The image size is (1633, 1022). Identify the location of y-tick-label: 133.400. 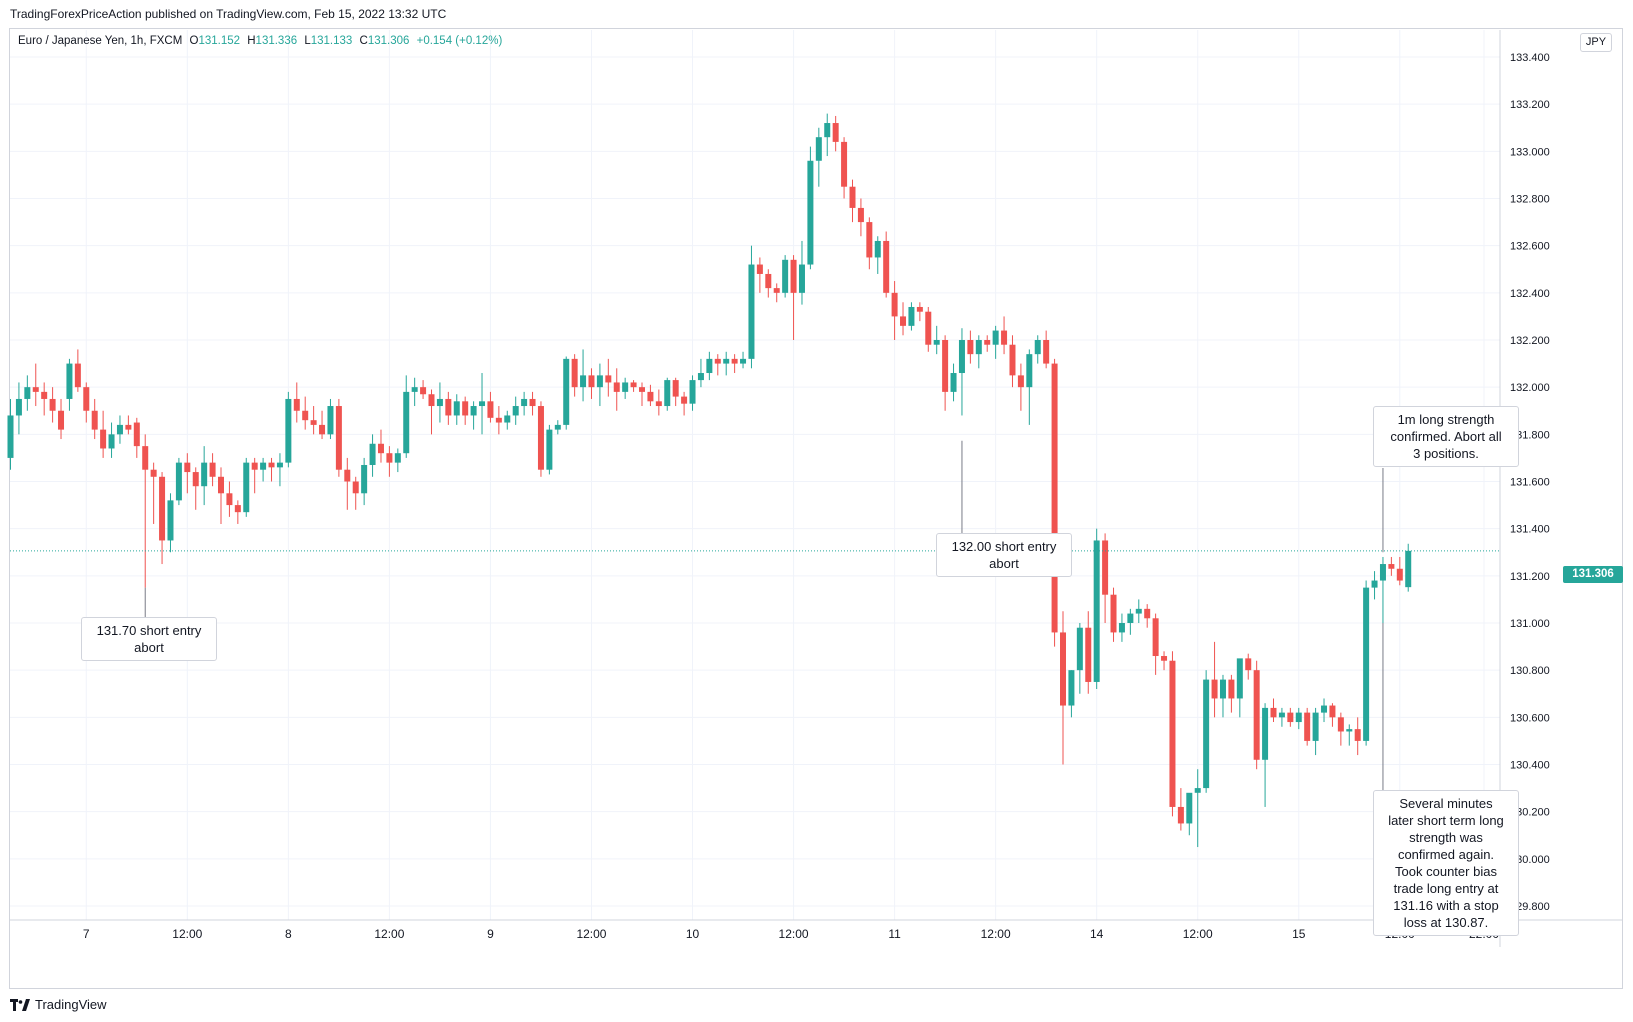
(1530, 58).